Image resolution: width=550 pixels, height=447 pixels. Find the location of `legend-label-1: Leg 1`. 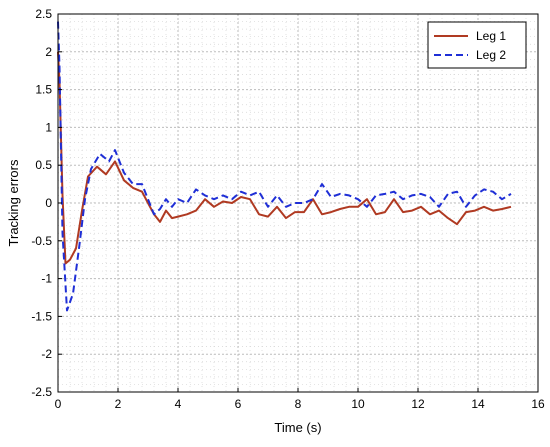

legend-label-1: Leg 1 is located at coordinates (491, 36).